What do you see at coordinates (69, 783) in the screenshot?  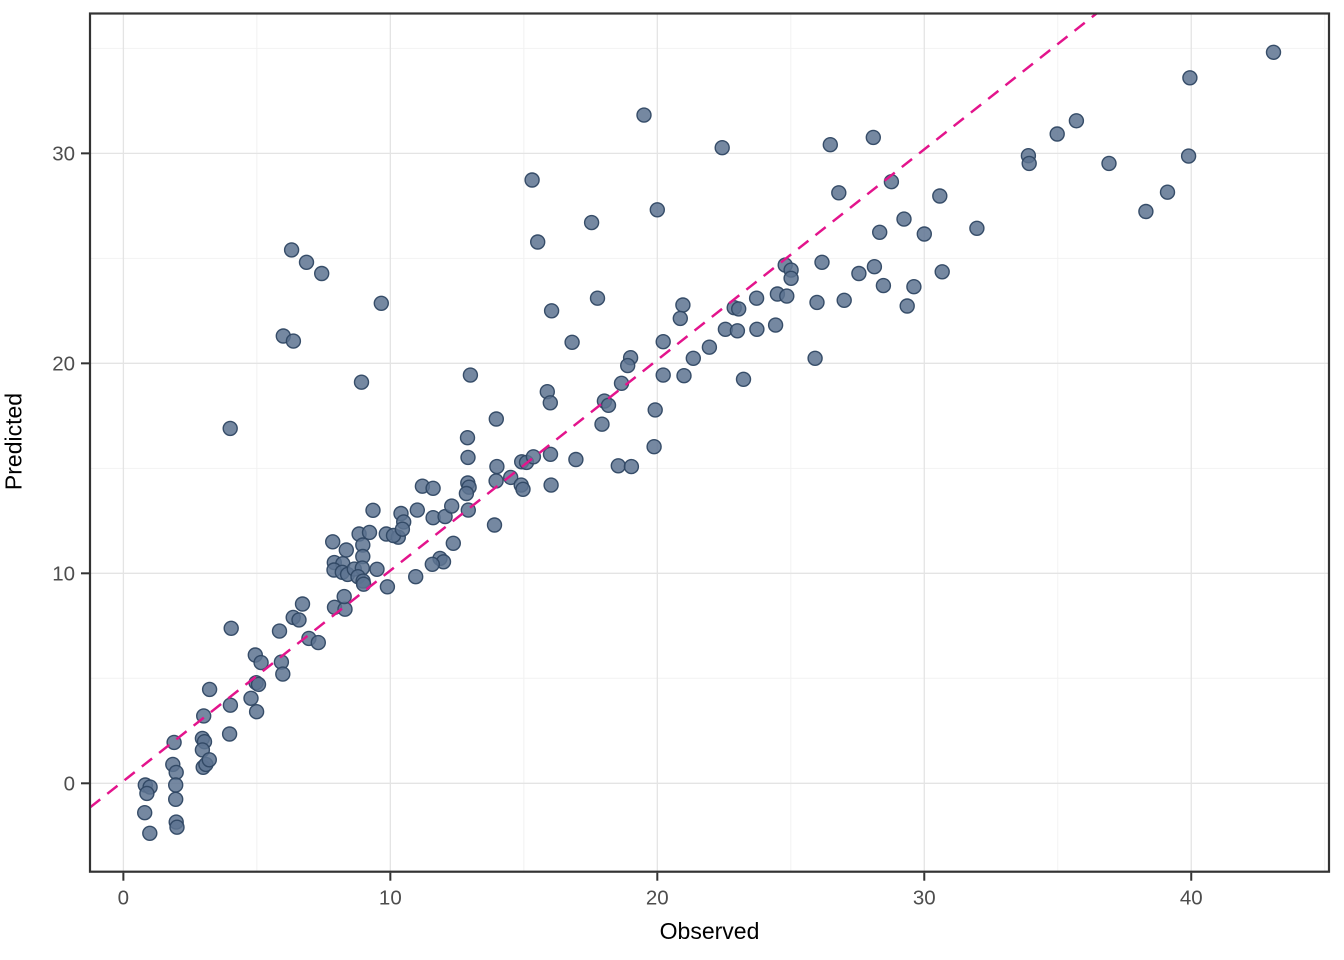 I see `y-tick-label: 0` at bounding box center [69, 783].